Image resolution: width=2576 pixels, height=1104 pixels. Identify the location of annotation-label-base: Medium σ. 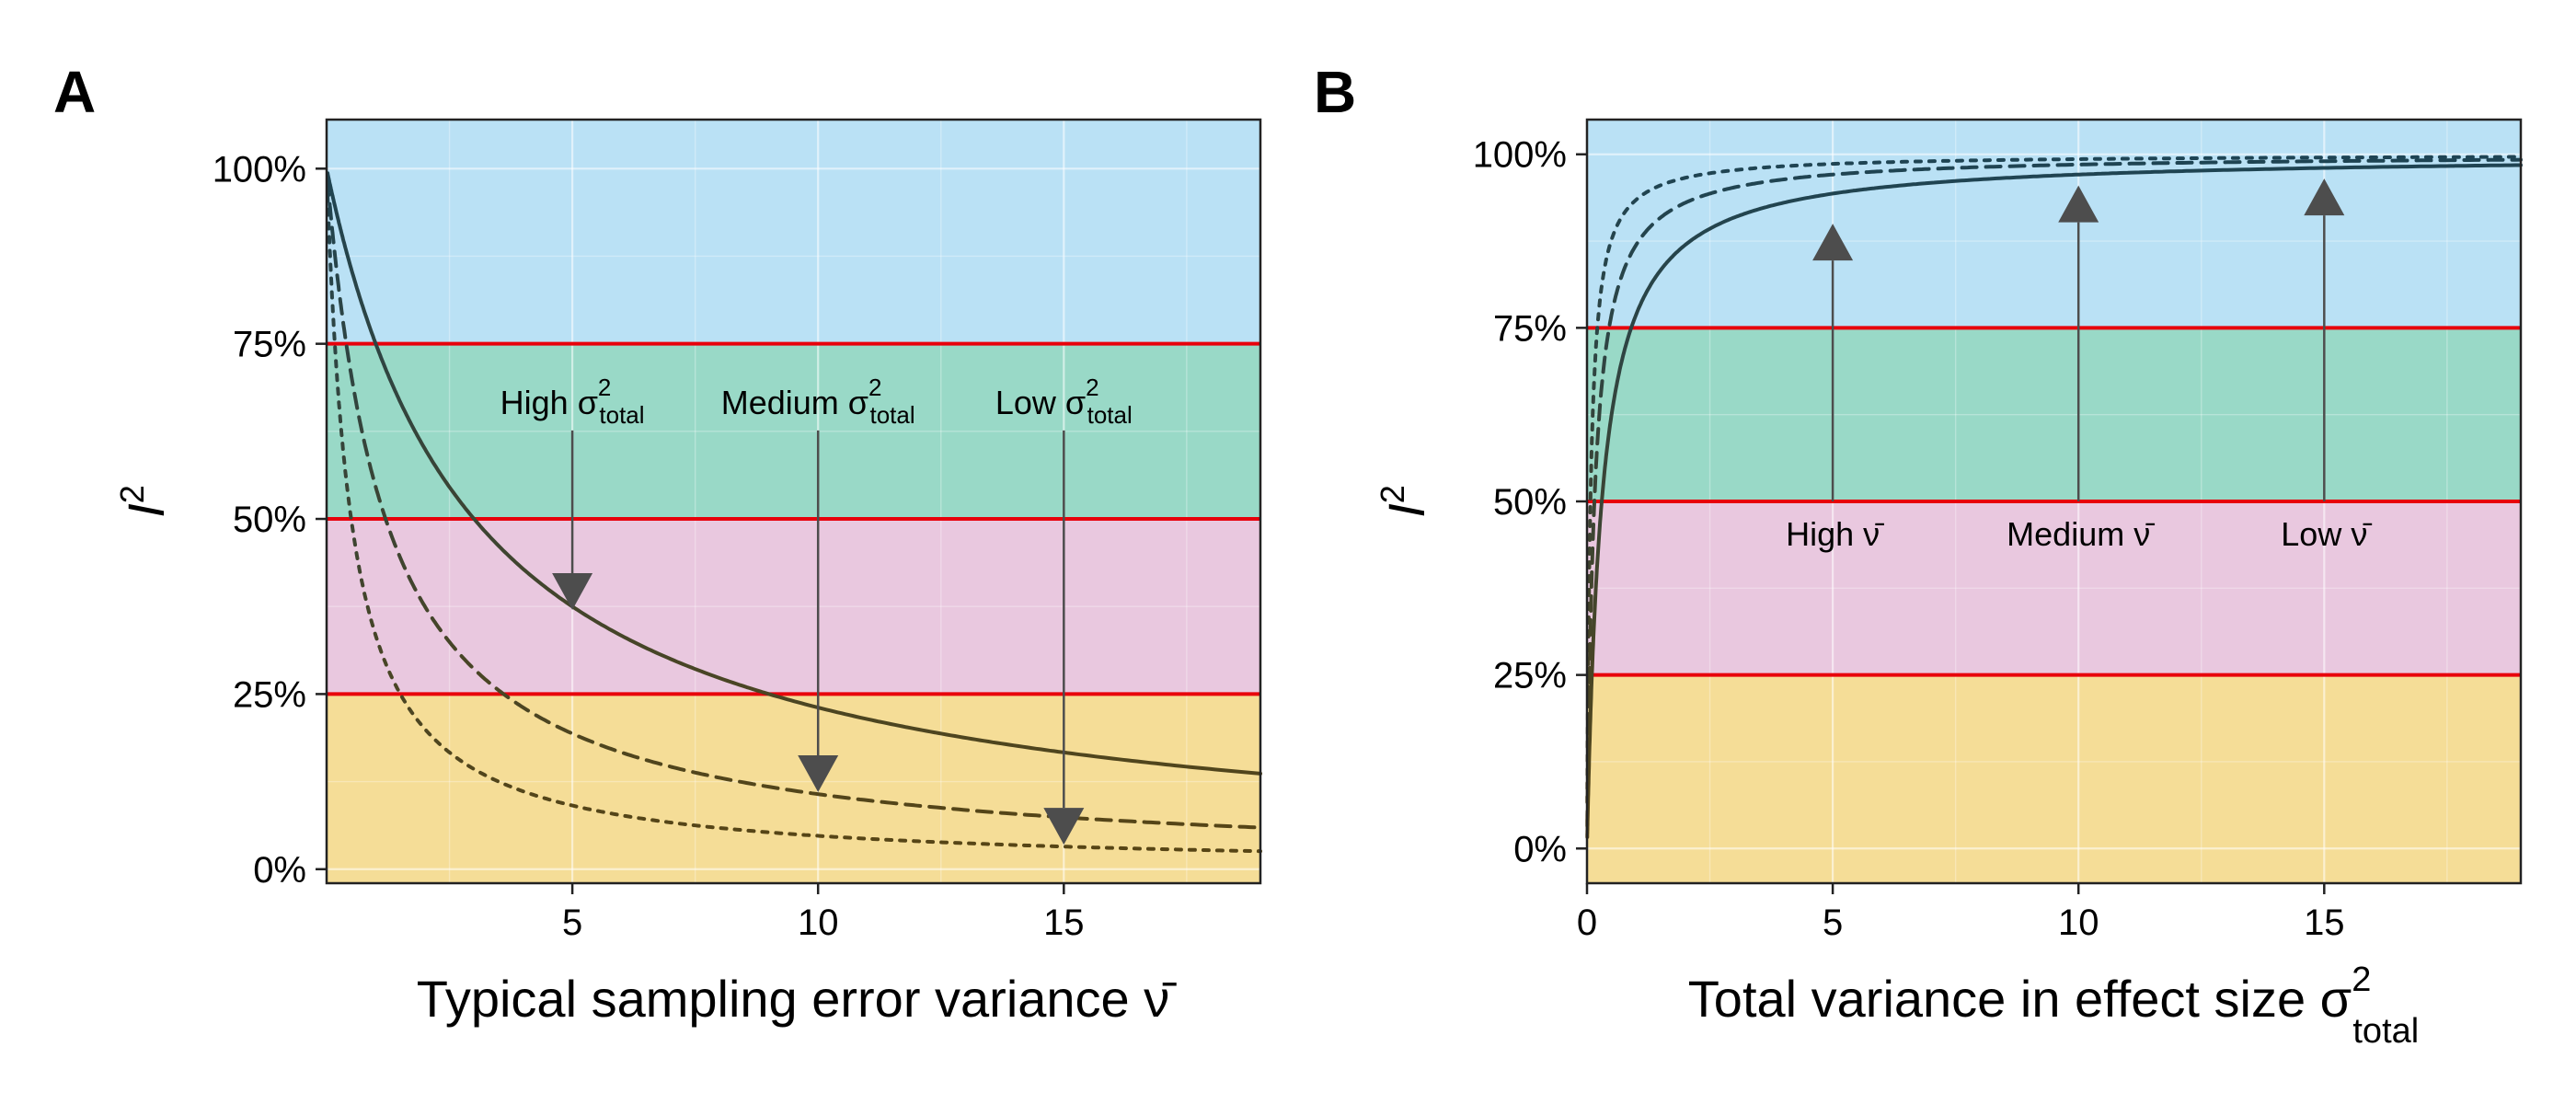
(794, 402).